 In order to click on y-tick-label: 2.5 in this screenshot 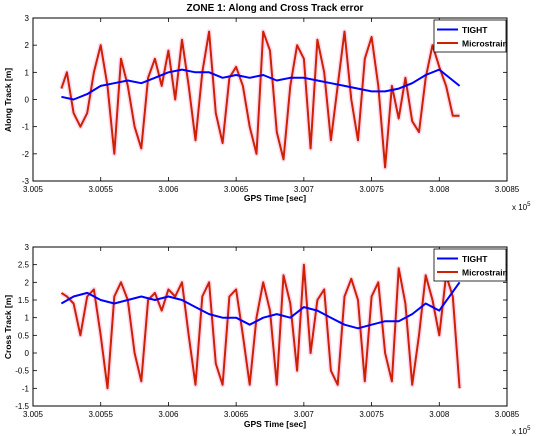, I will do `click(24, 265)`.